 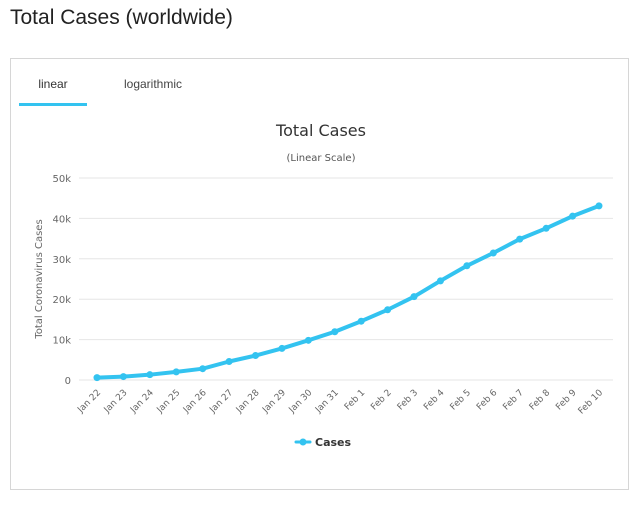 I want to click on legend: Cases, so click(x=323, y=442).